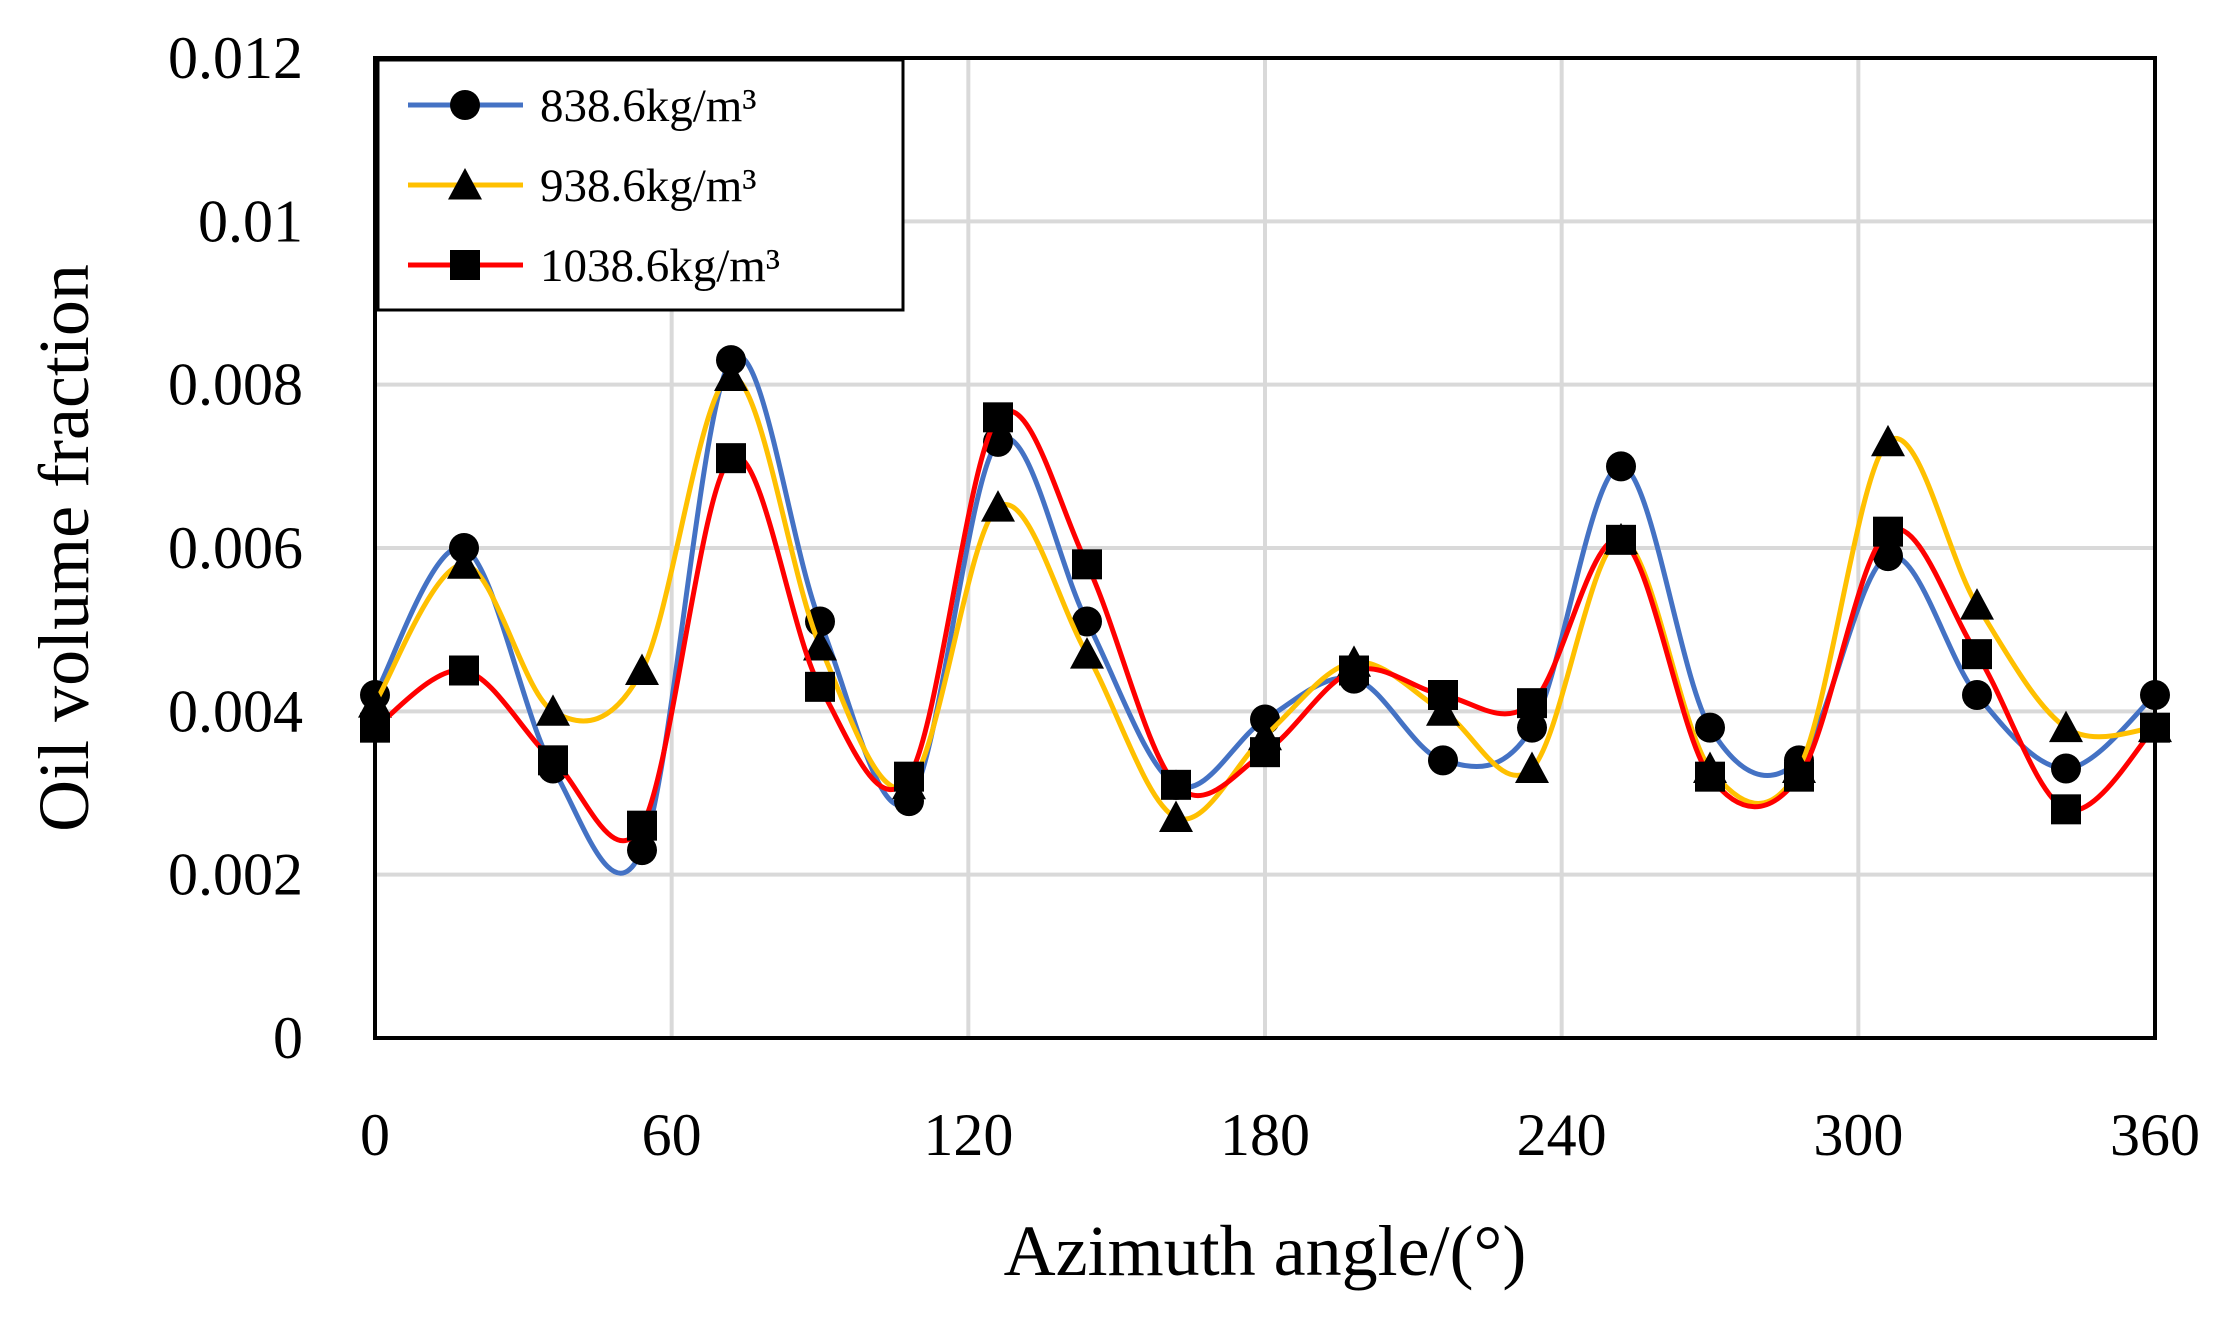  What do you see at coordinates (648, 186) in the screenshot?
I see `legend-label: 938.6kg/m³` at bounding box center [648, 186].